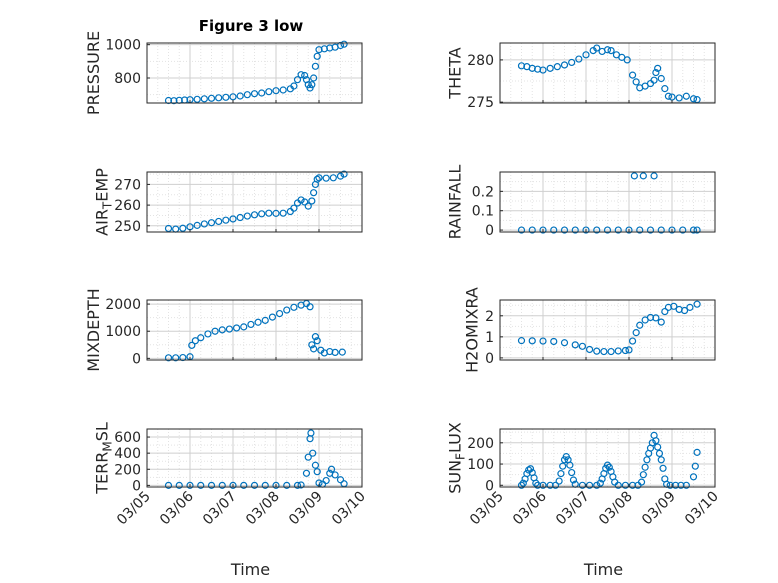 This screenshot has height=583, width=778. I want to click on y-tick-label: 2000, so click(123, 305).